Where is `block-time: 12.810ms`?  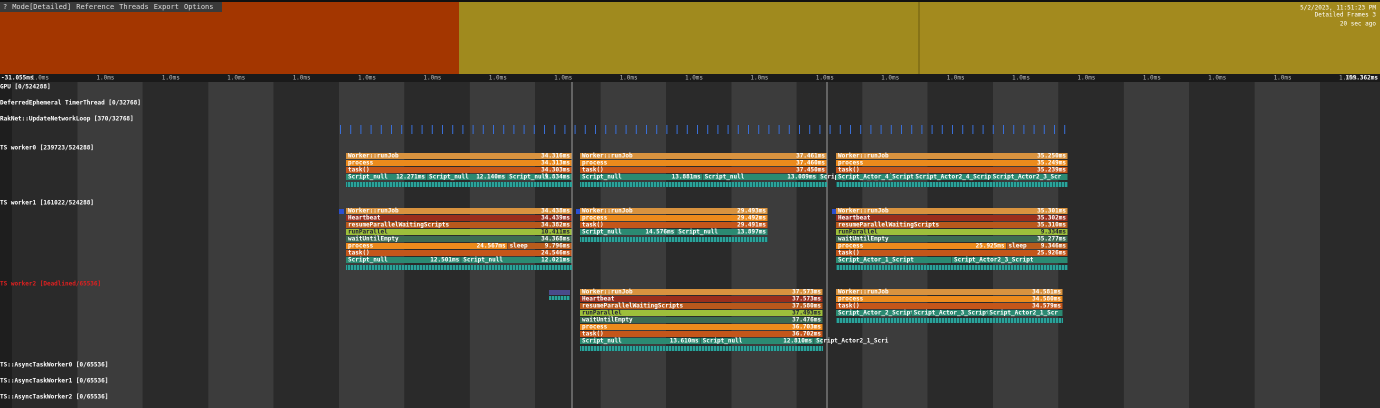 block-time: 12.810ms is located at coordinates (797, 341).